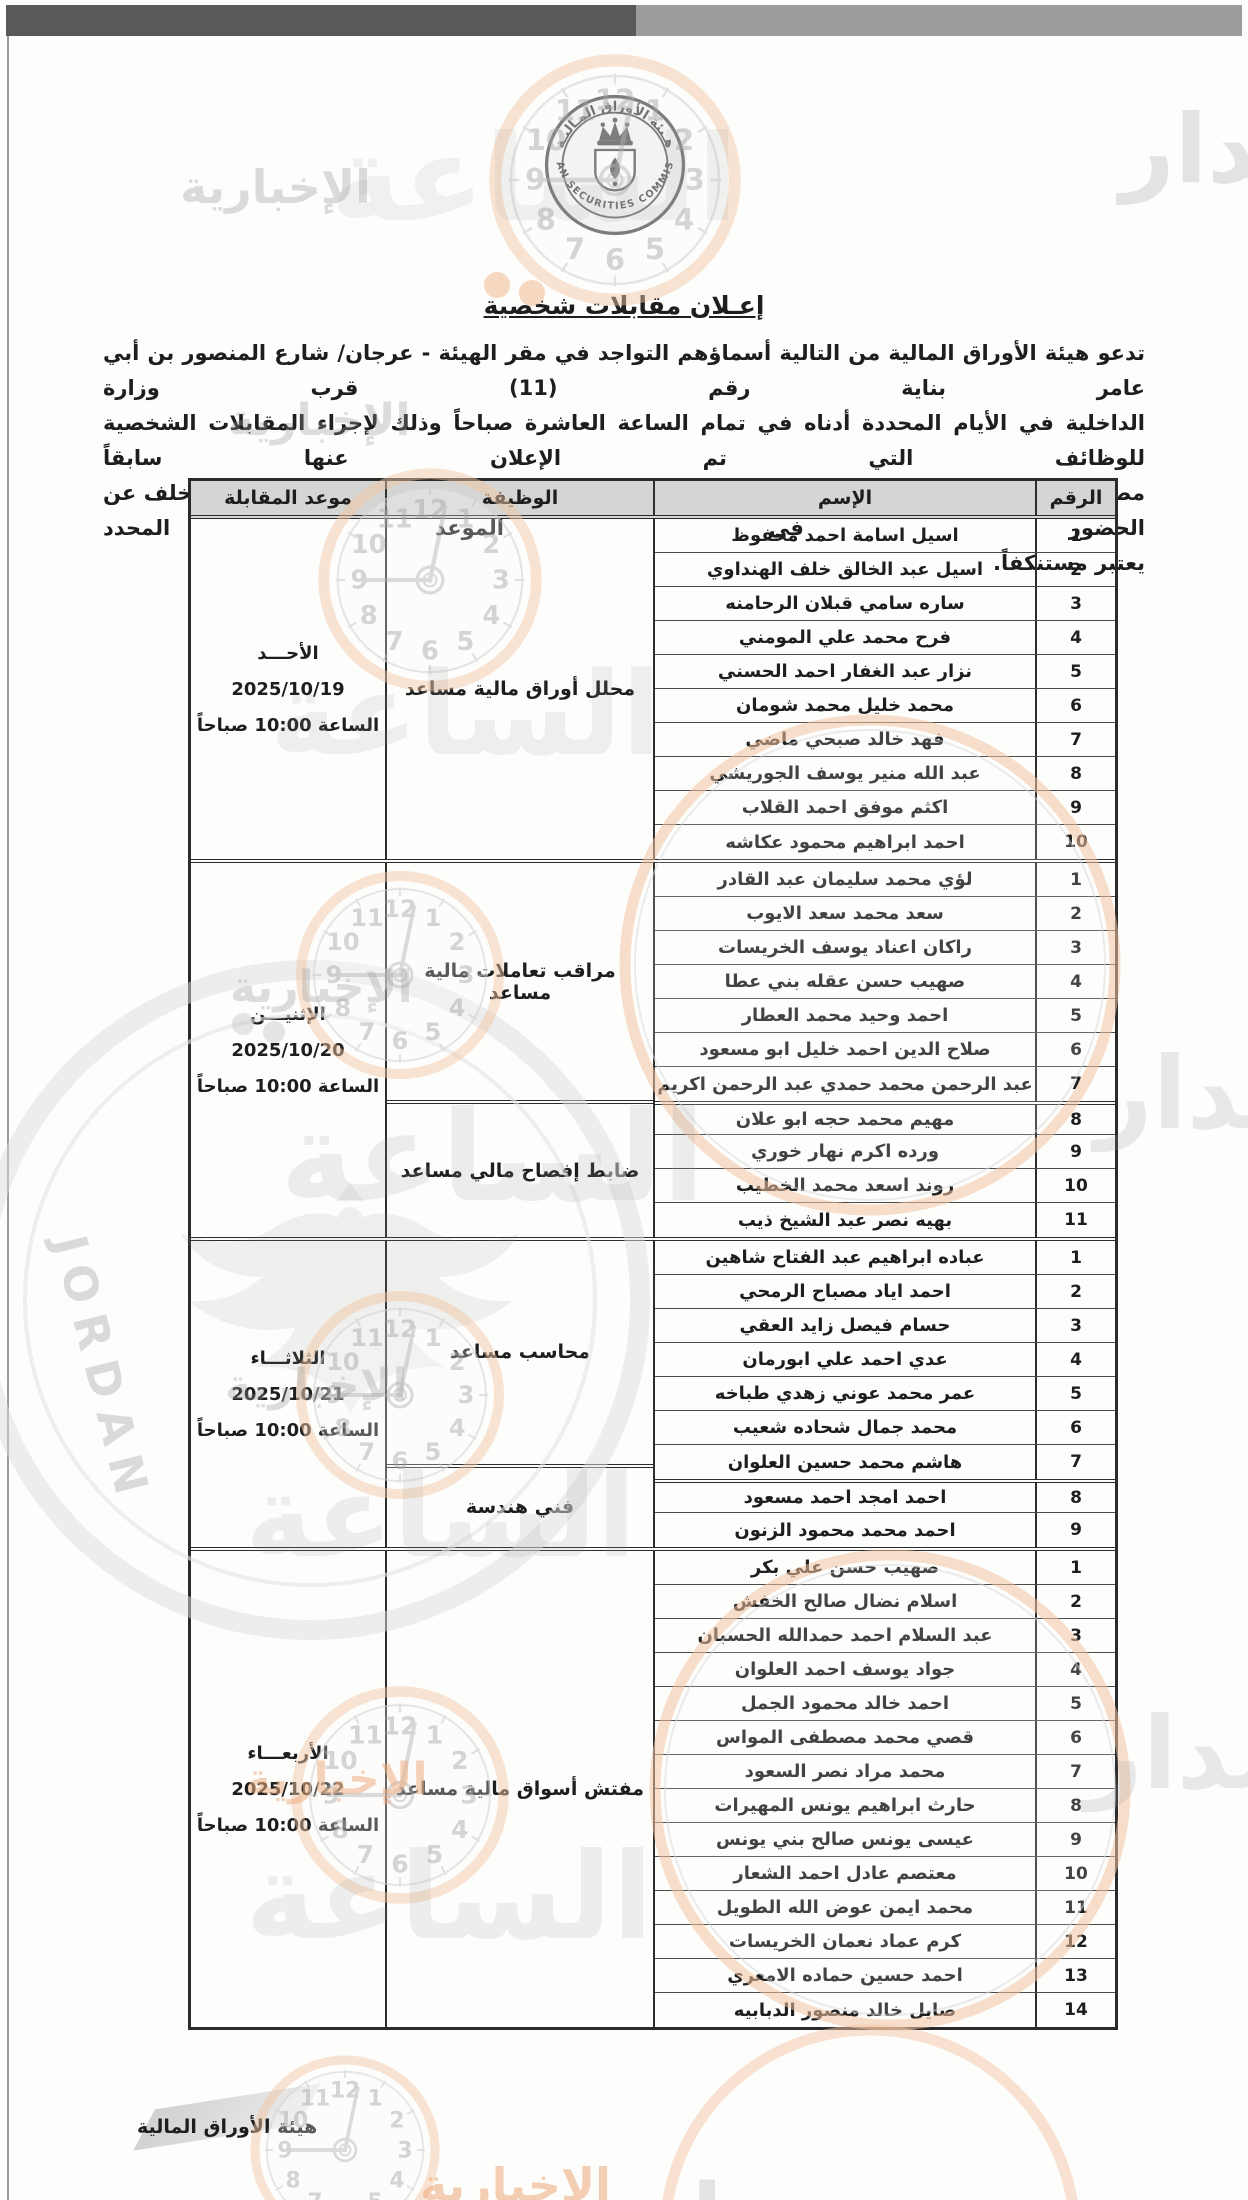 The image size is (1248, 2200). What do you see at coordinates (885, 1428) in the screenshot?
I see `table-row: 6 محمد جمال شحاده شعيب` at bounding box center [885, 1428].